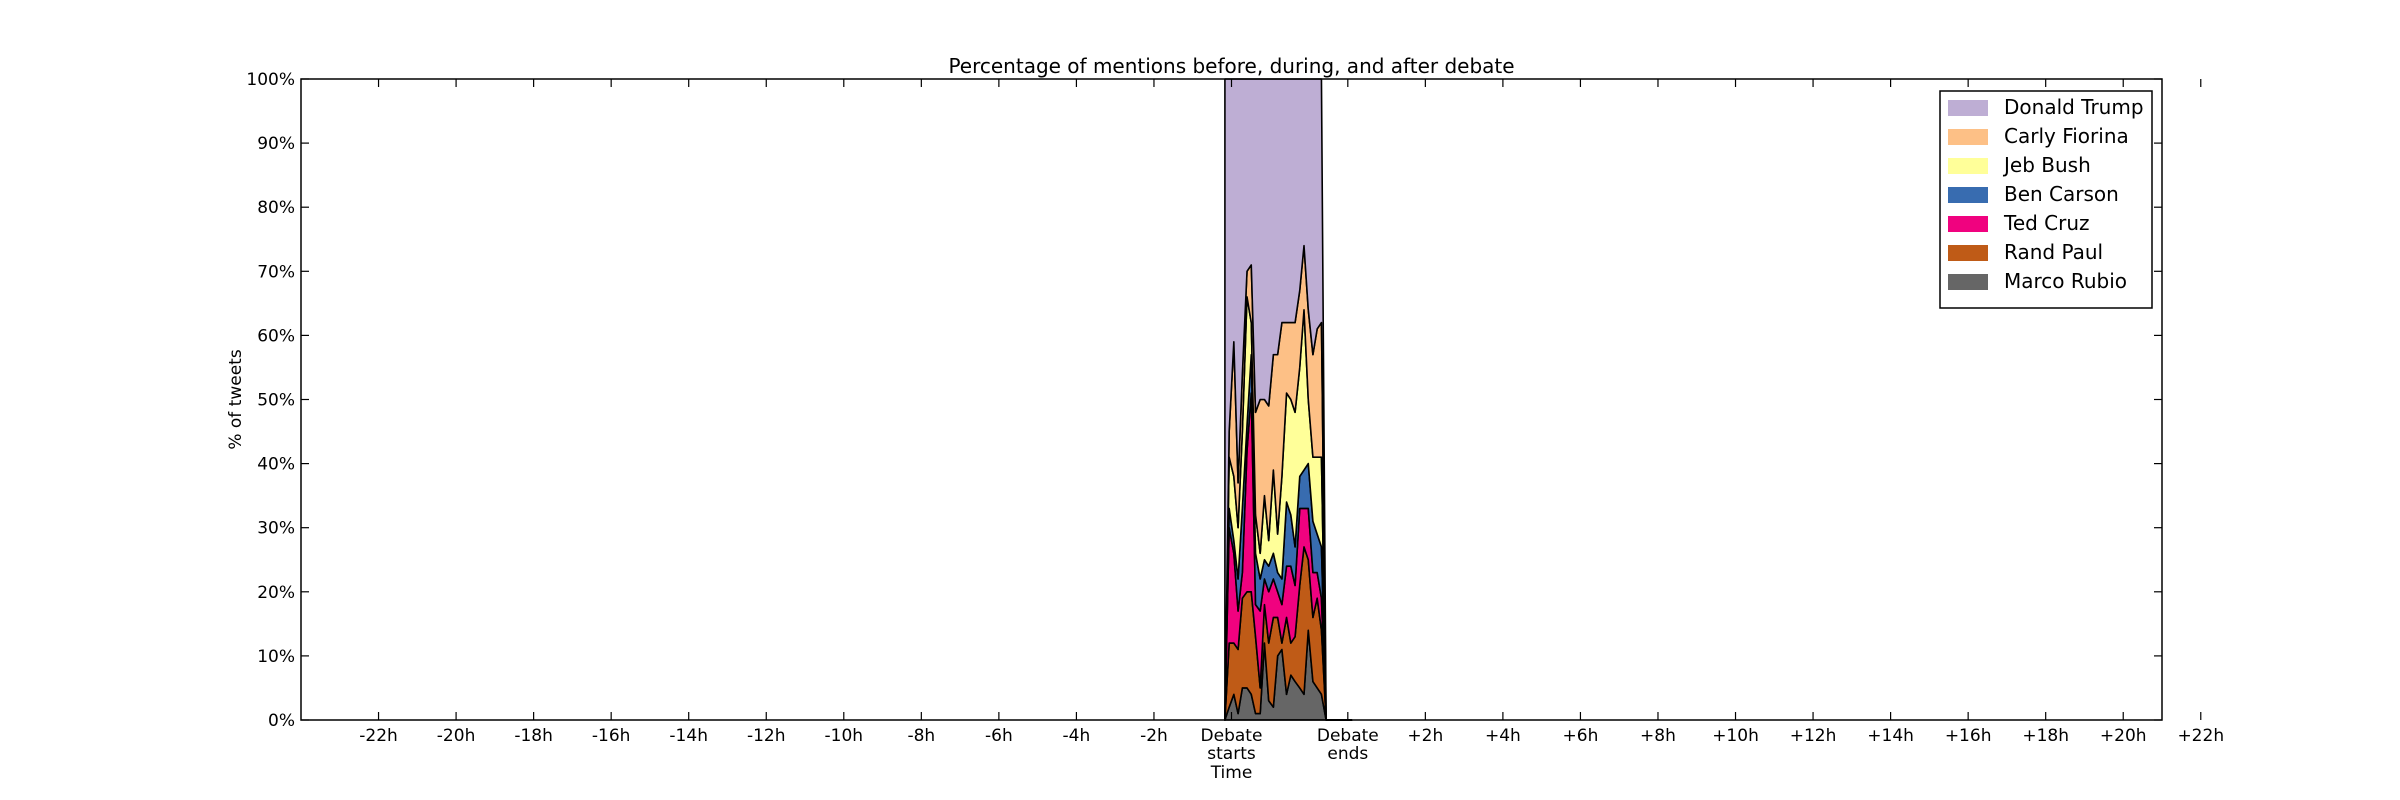  What do you see at coordinates (276, 144) in the screenshot?
I see `y-tick-label: 90%` at bounding box center [276, 144].